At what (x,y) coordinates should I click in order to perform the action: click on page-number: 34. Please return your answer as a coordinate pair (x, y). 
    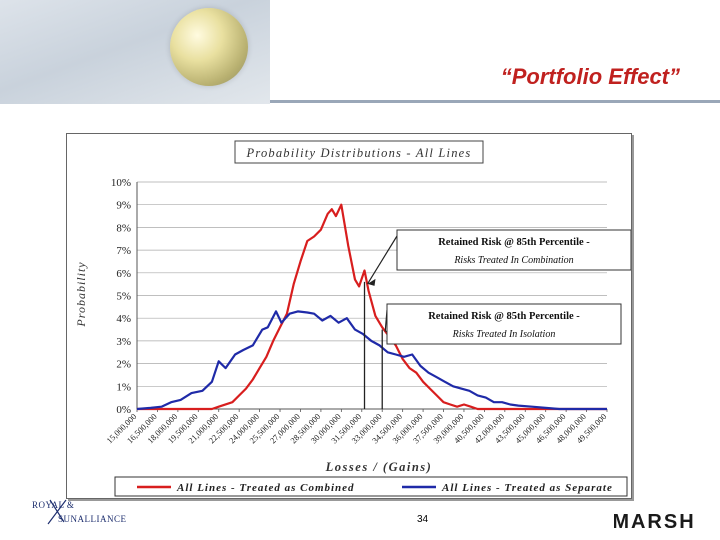
    Looking at the image, I should click on (423, 519).